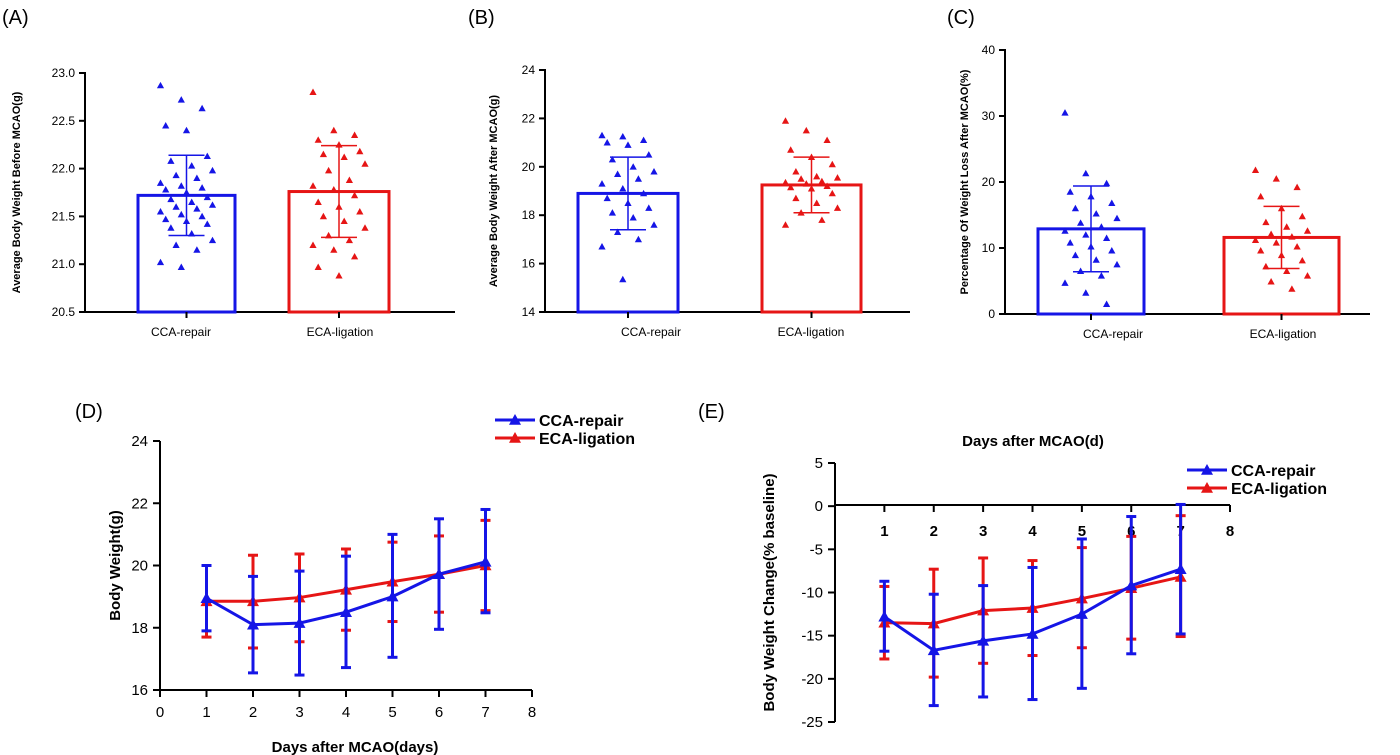 This screenshot has height=755, width=1400. What do you see at coordinates (64, 264) in the screenshot?
I see `y-tick-label: 21.0` at bounding box center [64, 264].